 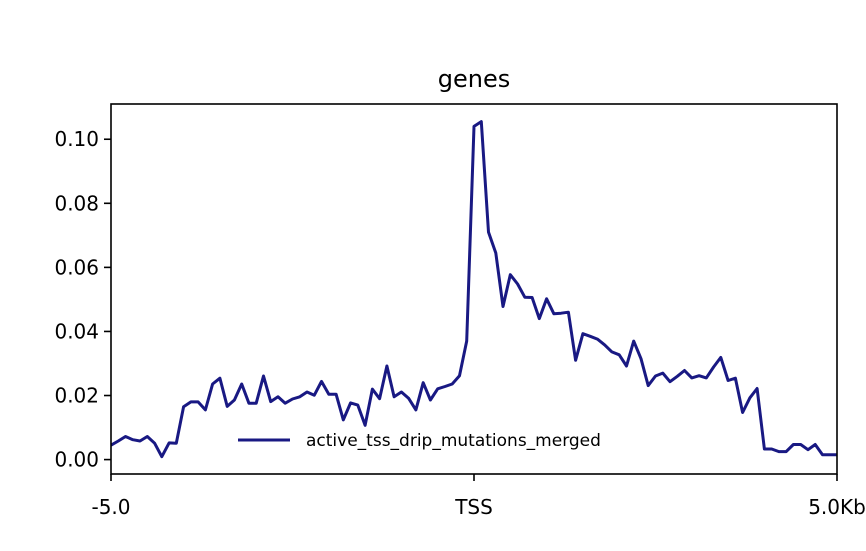 I want to click on x-tick-label: 5.0Kb, so click(x=837, y=507).